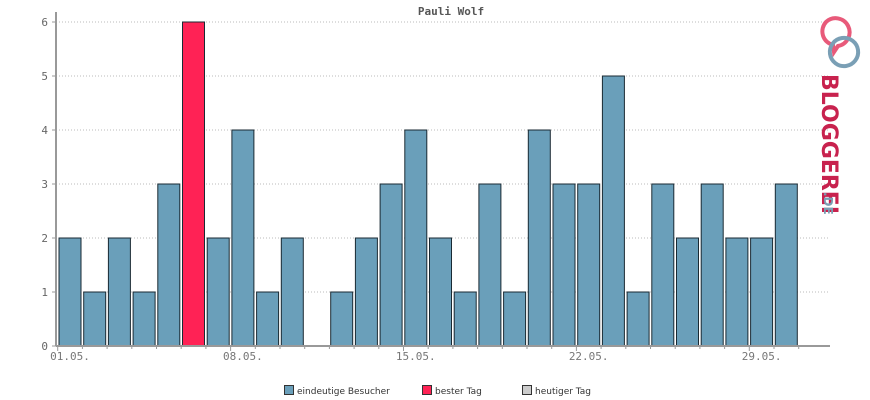 This screenshot has width=870, height=400. I want to click on legend-item-best-day: bester Tag, so click(452, 391).